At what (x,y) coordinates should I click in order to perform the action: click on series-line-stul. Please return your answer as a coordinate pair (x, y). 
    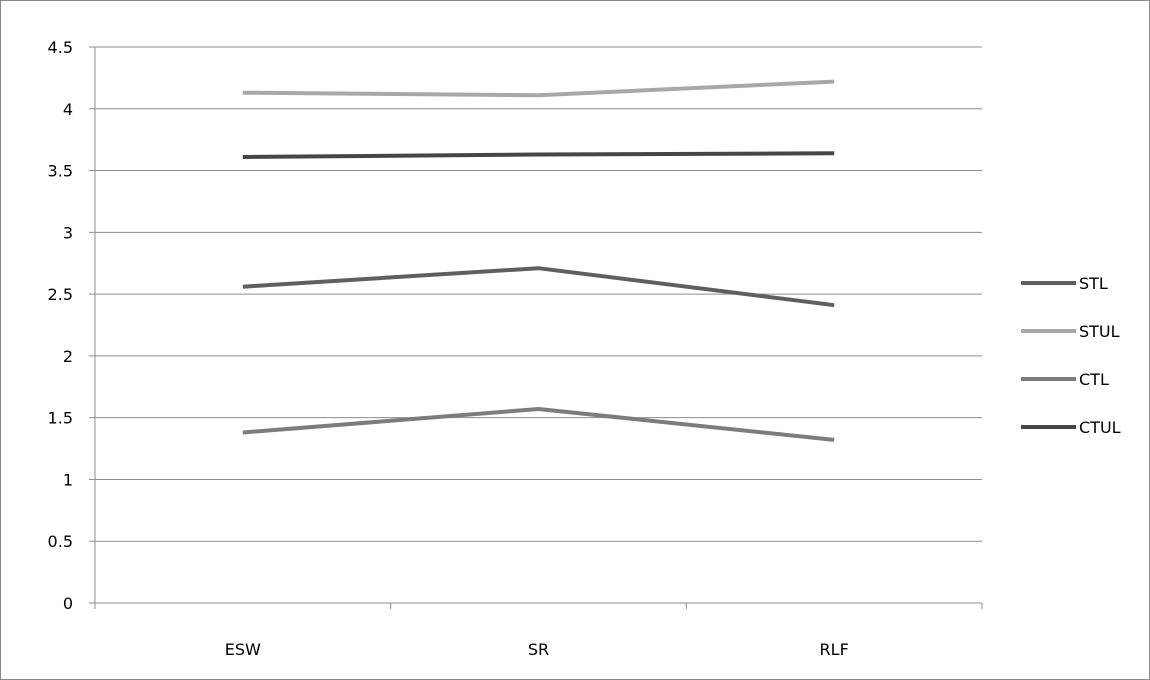
    Looking at the image, I should click on (538, 88).